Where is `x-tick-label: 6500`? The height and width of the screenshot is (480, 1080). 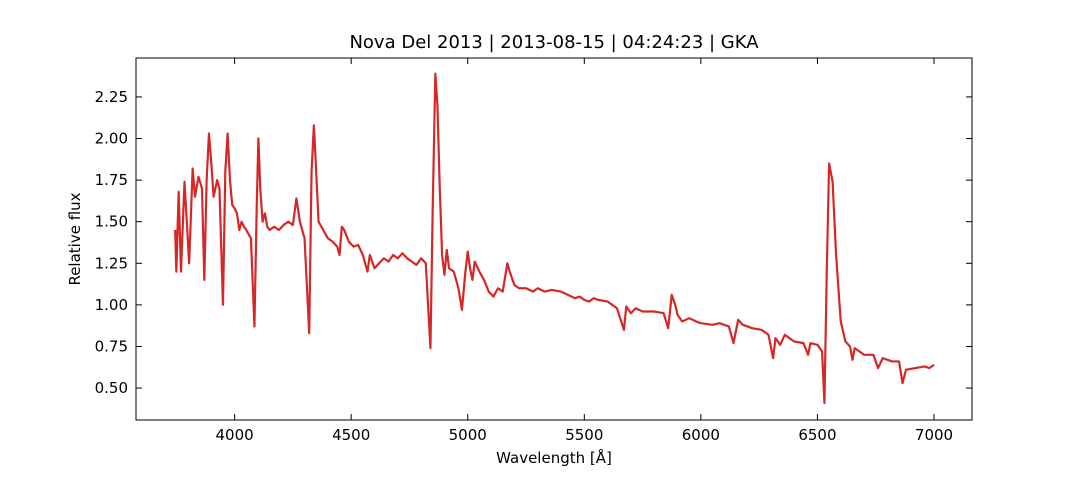 x-tick-label: 6500 is located at coordinates (817, 435).